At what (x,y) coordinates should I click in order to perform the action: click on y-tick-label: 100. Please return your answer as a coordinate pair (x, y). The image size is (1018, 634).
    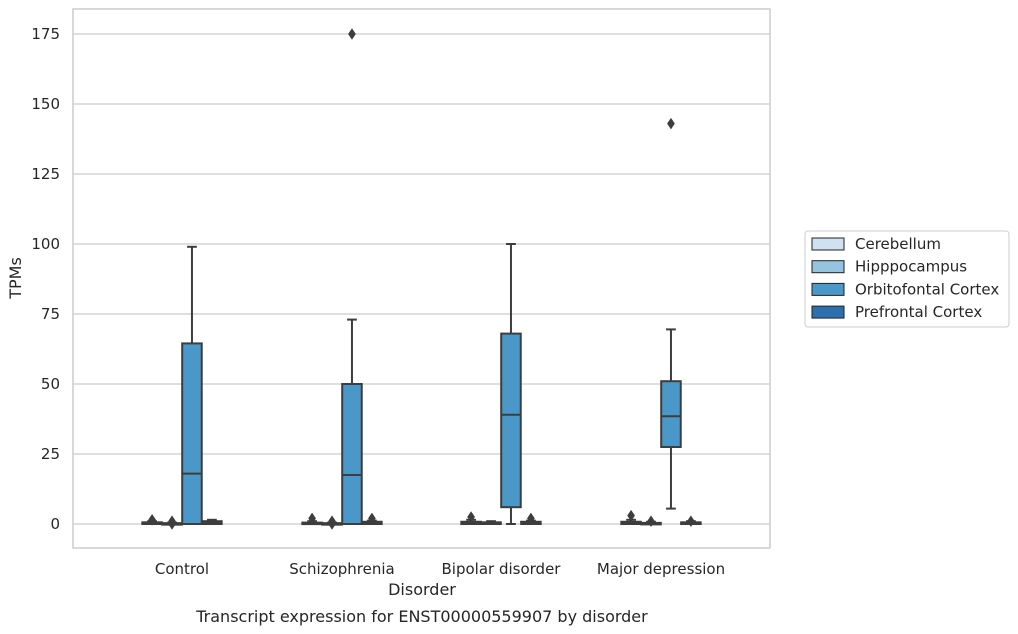
    Looking at the image, I should click on (45, 244).